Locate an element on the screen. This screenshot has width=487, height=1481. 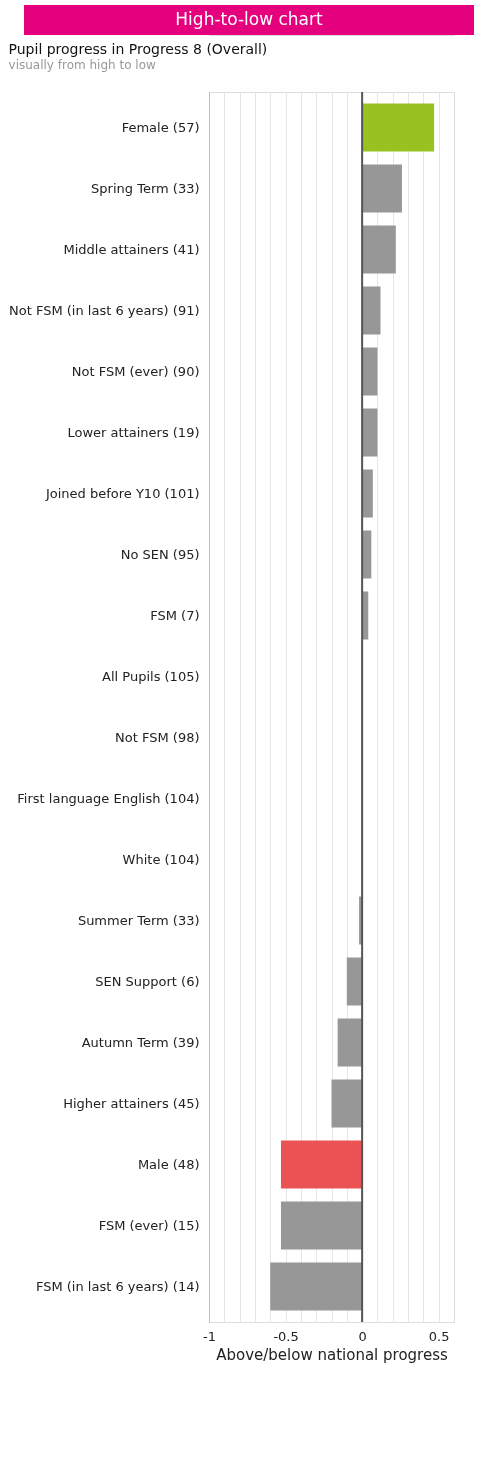
y-tick-label: Spring Term (33) is located at coordinates (145, 188).